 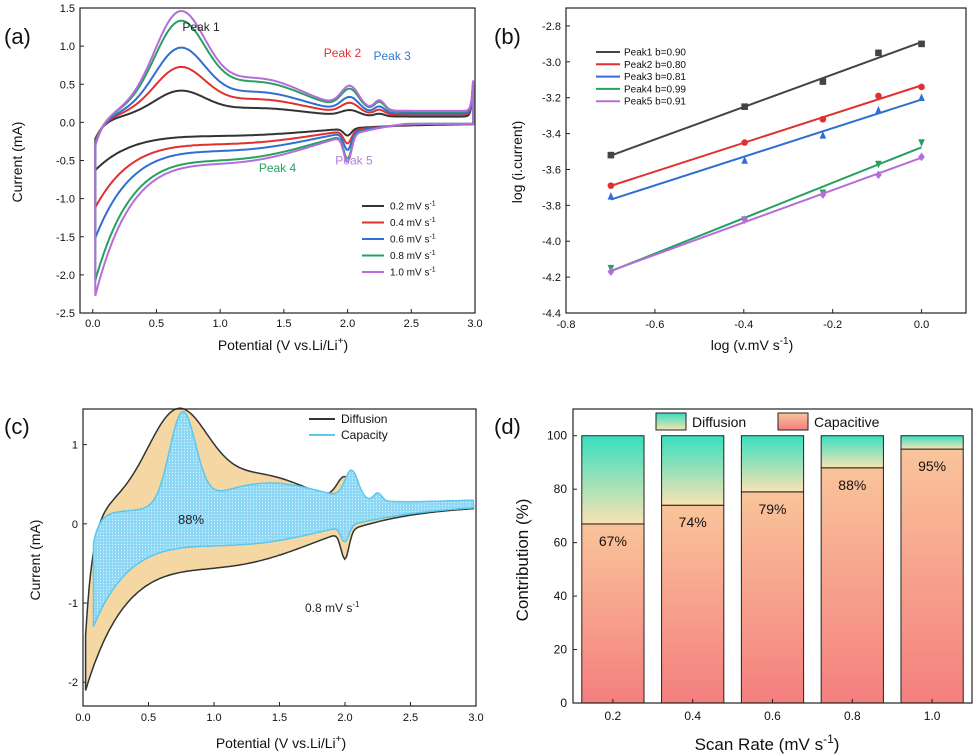 What do you see at coordinates (921, 325) in the screenshot?
I see `panel-b-xtick-label: 0.0` at bounding box center [921, 325].